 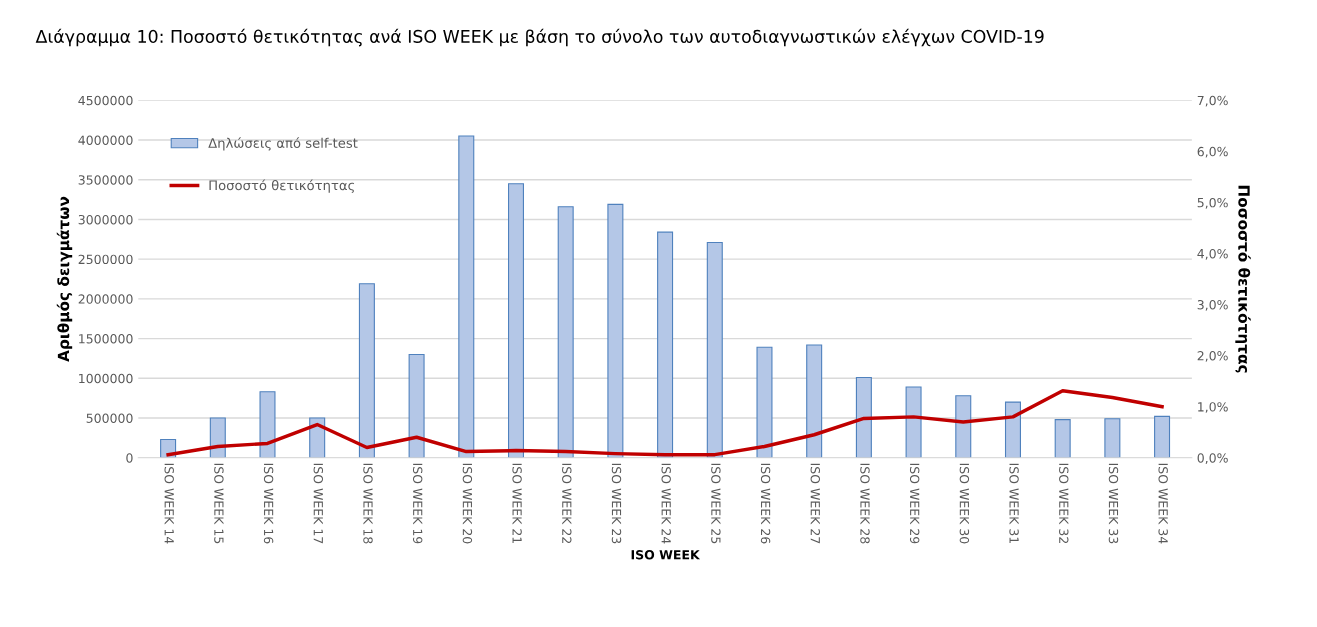 I want to click on x-tick-label: ISO WEEK 22, so click(x=567, y=503).